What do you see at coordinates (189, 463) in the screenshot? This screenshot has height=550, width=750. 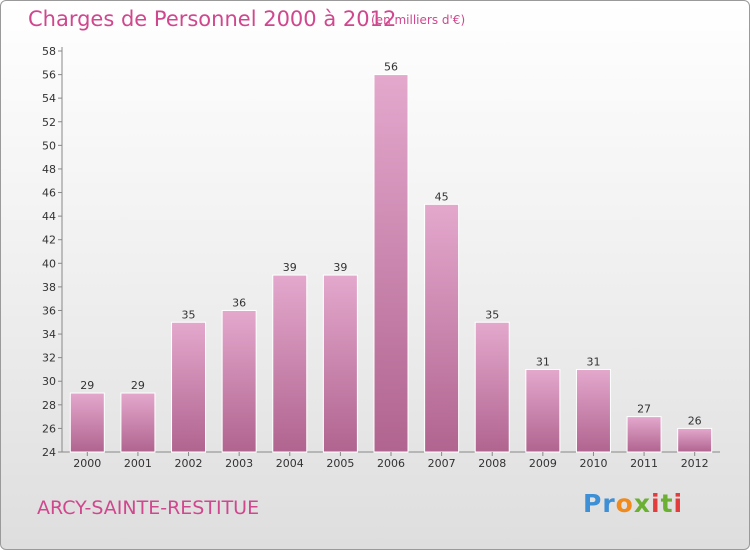 I see `x-tick-label: 2002` at bounding box center [189, 463].